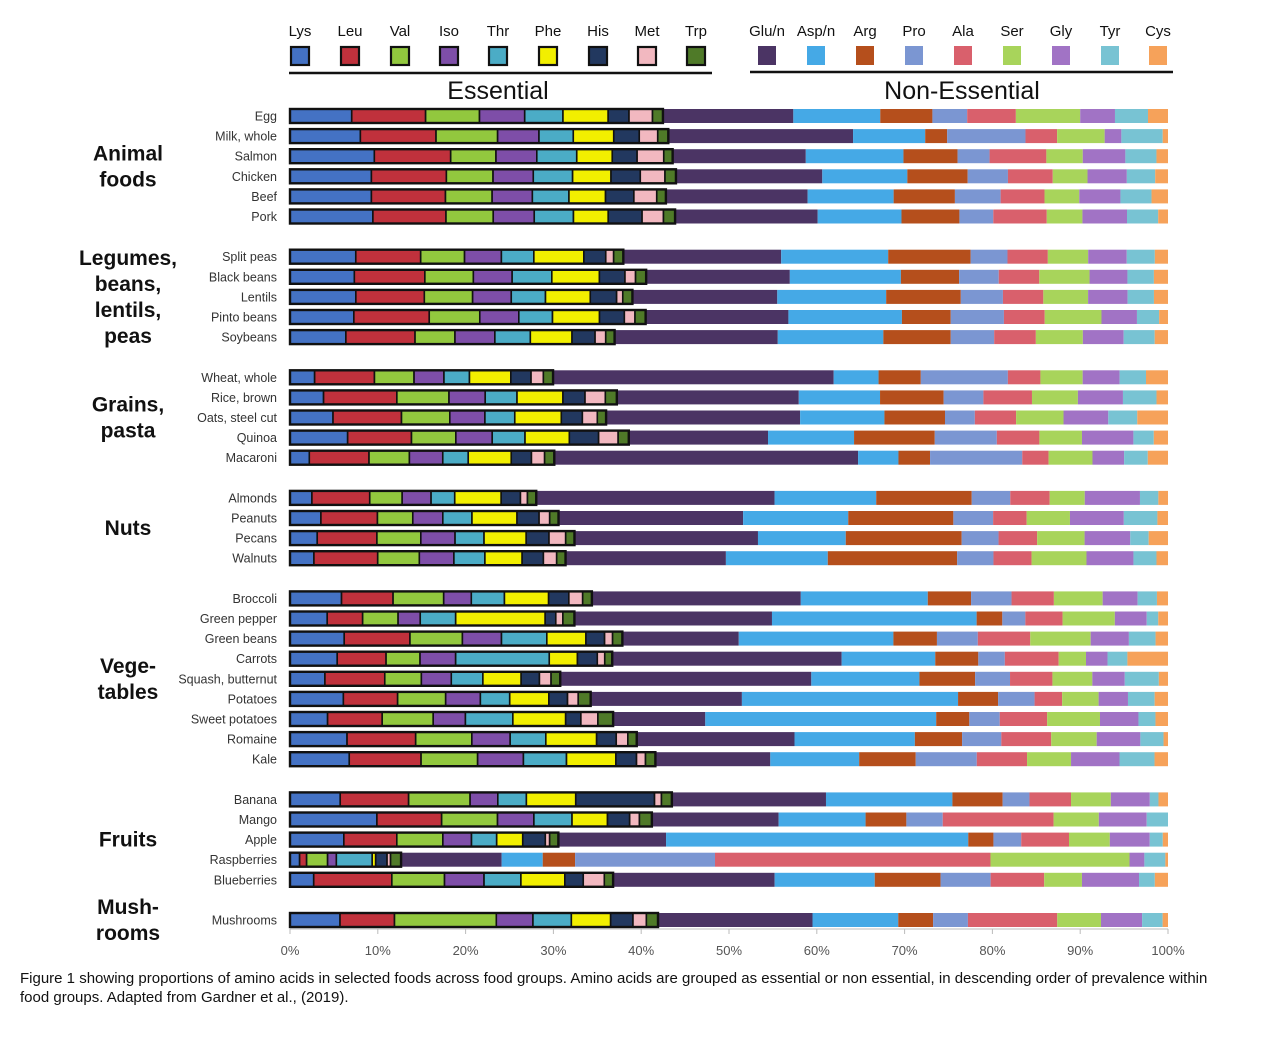 The width and height of the screenshot is (1272, 1048). Describe the element at coordinates (388, 116) in the screenshot. I see `bar-segment-egg-leu` at that location.